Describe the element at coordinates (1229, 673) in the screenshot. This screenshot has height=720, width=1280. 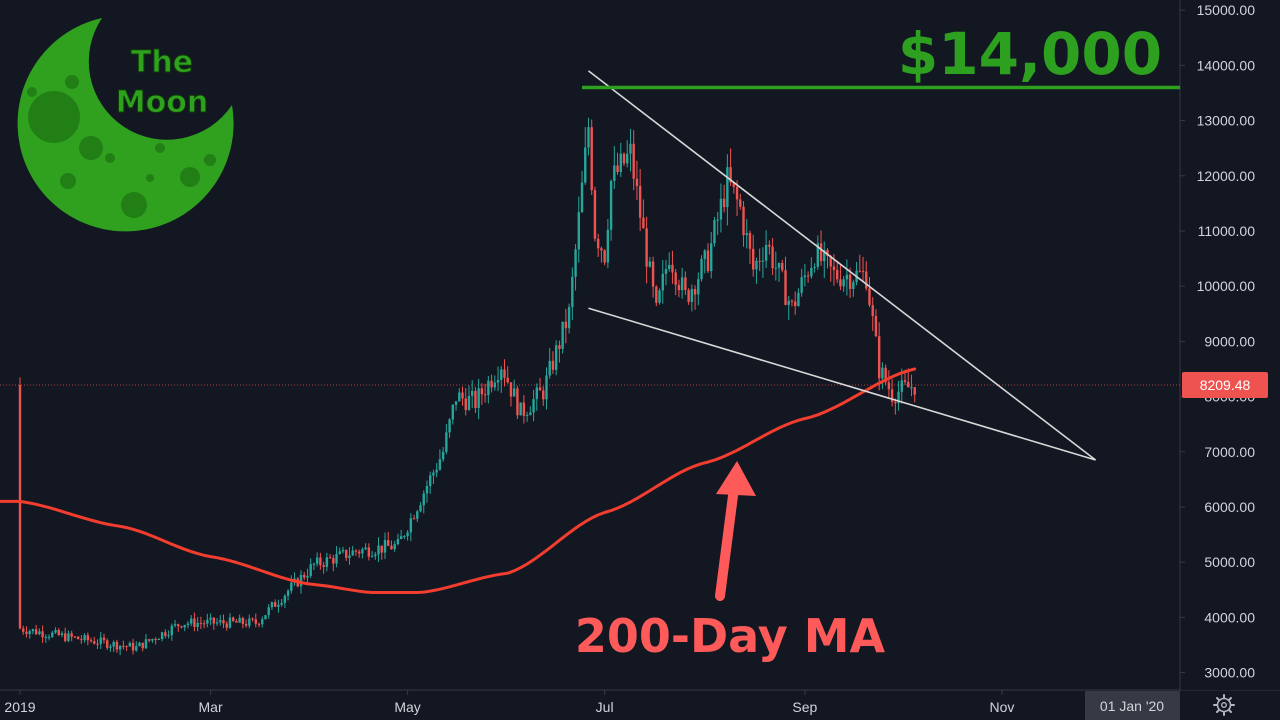
I see `price-tick-label: 3000.00` at that location.